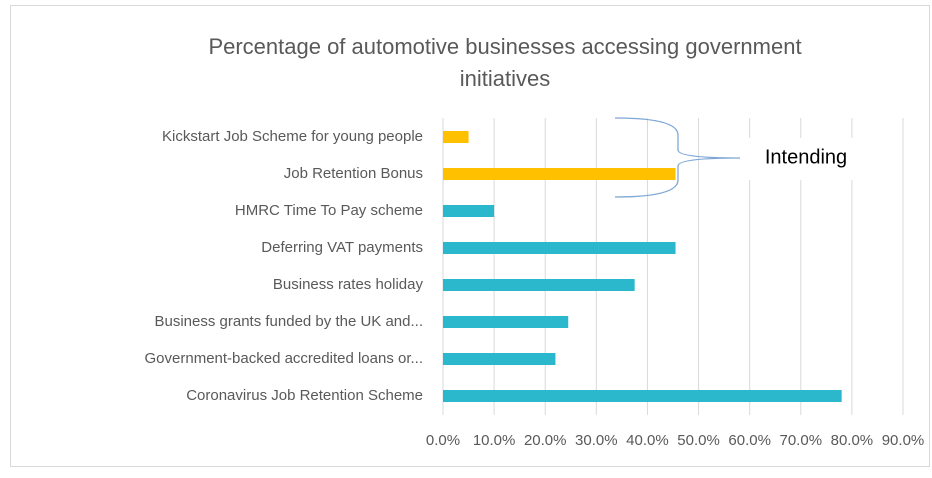  I want to click on brace, so click(677, 157).